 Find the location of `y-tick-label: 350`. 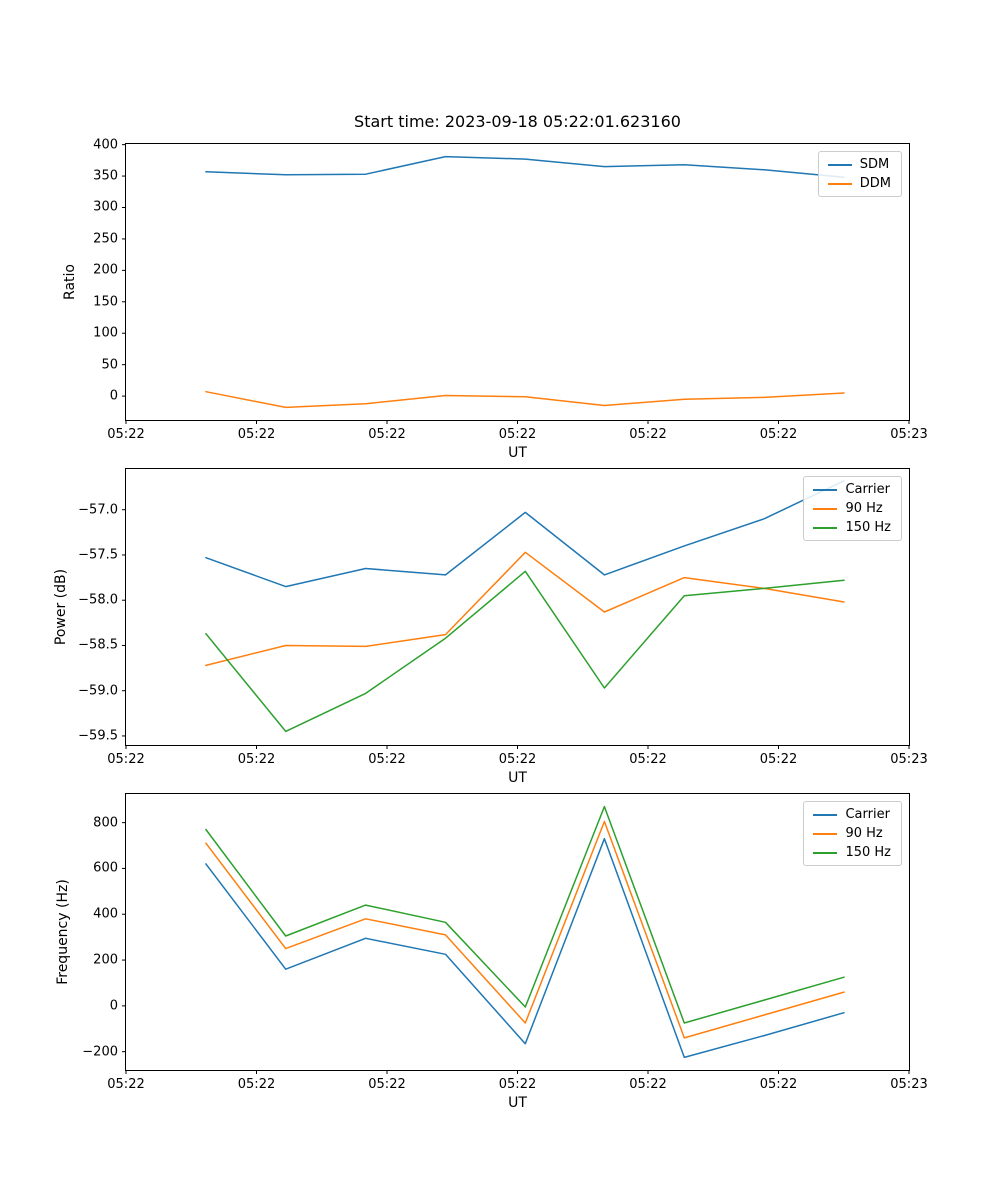

y-tick-label: 350 is located at coordinates (105, 176).